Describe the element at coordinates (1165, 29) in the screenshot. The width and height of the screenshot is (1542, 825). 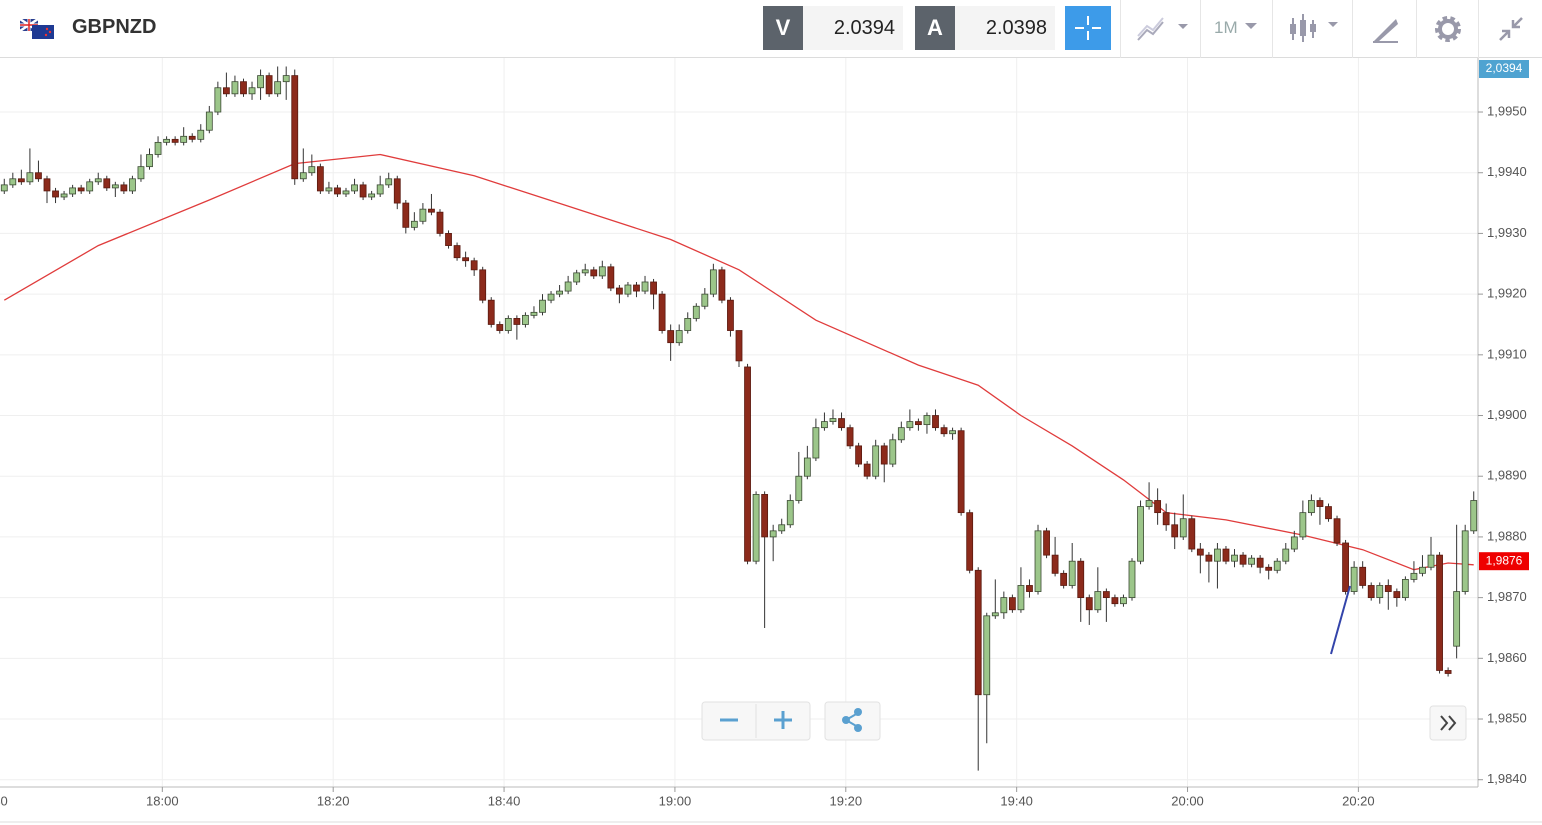
I see `chart-type-button` at that location.